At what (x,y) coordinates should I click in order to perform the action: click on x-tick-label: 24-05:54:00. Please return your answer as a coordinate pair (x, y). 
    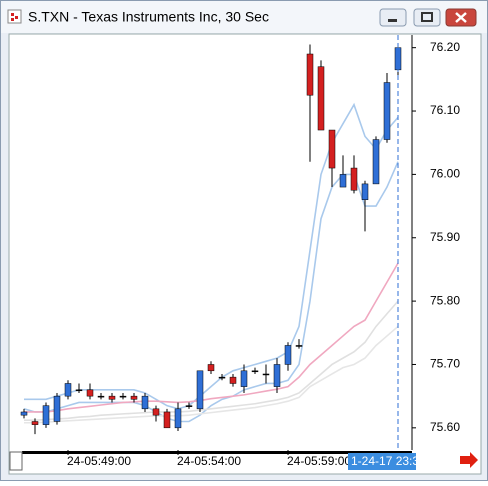
    Looking at the image, I should click on (209, 461).